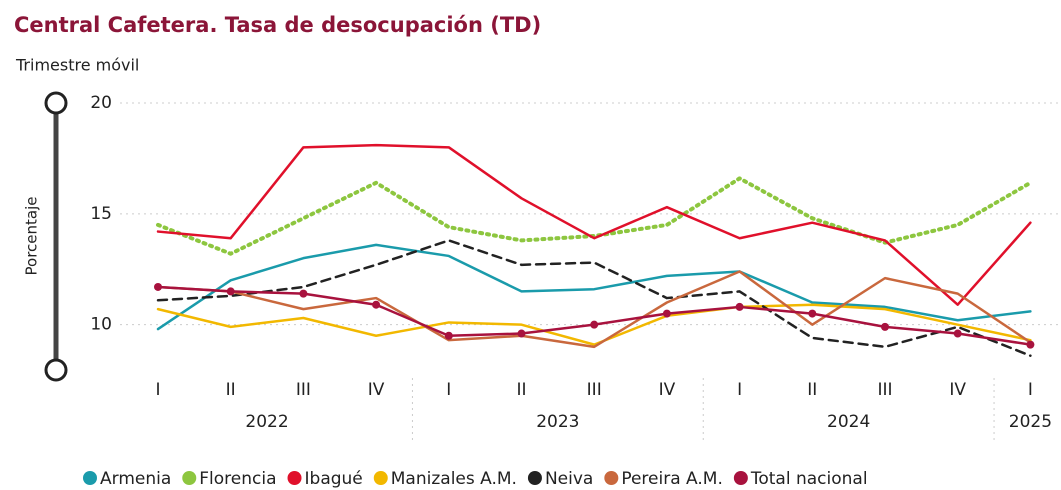 Image resolution: width=1061 pixels, height=490 pixels. Describe the element at coordinates (569, 479) in the screenshot. I see `legend-label: Neiva` at that location.